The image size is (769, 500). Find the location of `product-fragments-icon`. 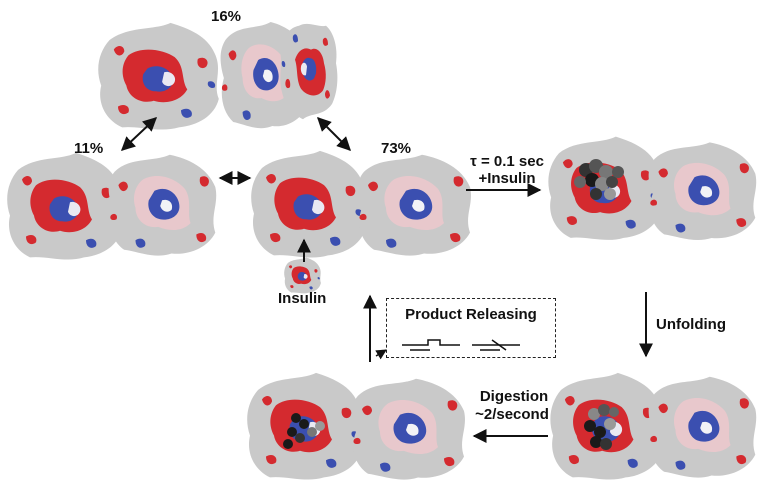

product-fragments-icon is located at coordinates (461, 345).